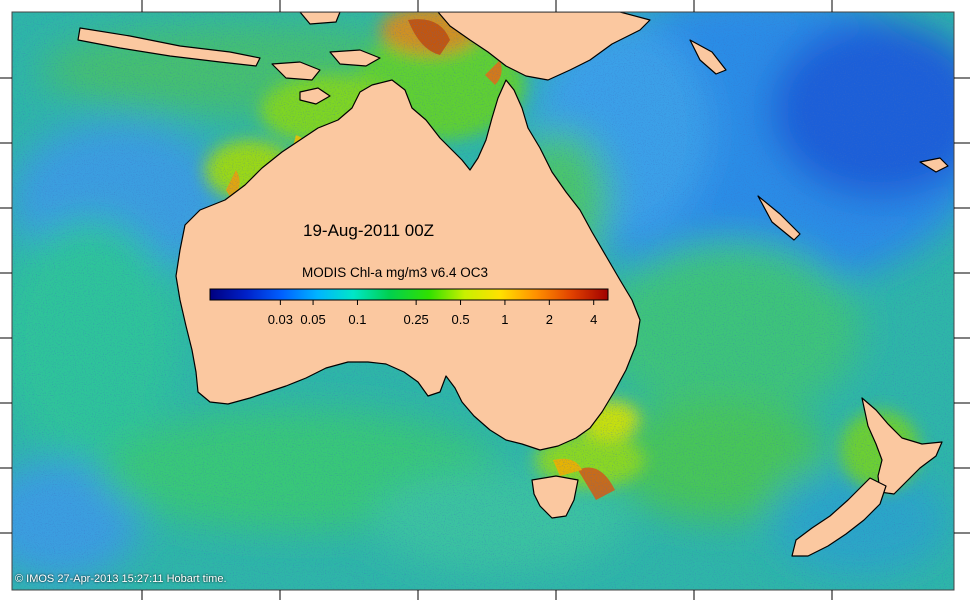 The width and height of the screenshot is (970, 600). I want to click on colorbar-tick-label: 0.1, so click(357, 319).